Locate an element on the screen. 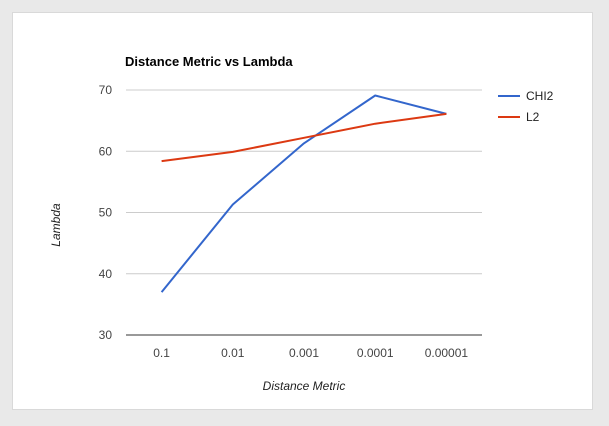 Image resolution: width=609 pixels, height=426 pixels. legend: CHI2 L2 is located at coordinates (526, 106).